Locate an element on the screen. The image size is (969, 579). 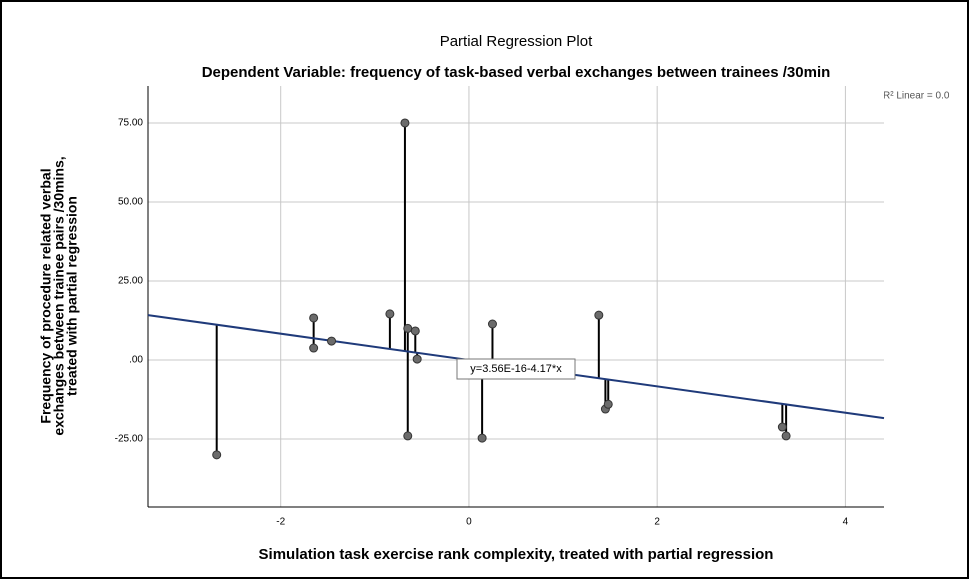
chart-title: Partial Regression Plot is located at coordinates (516, 41).